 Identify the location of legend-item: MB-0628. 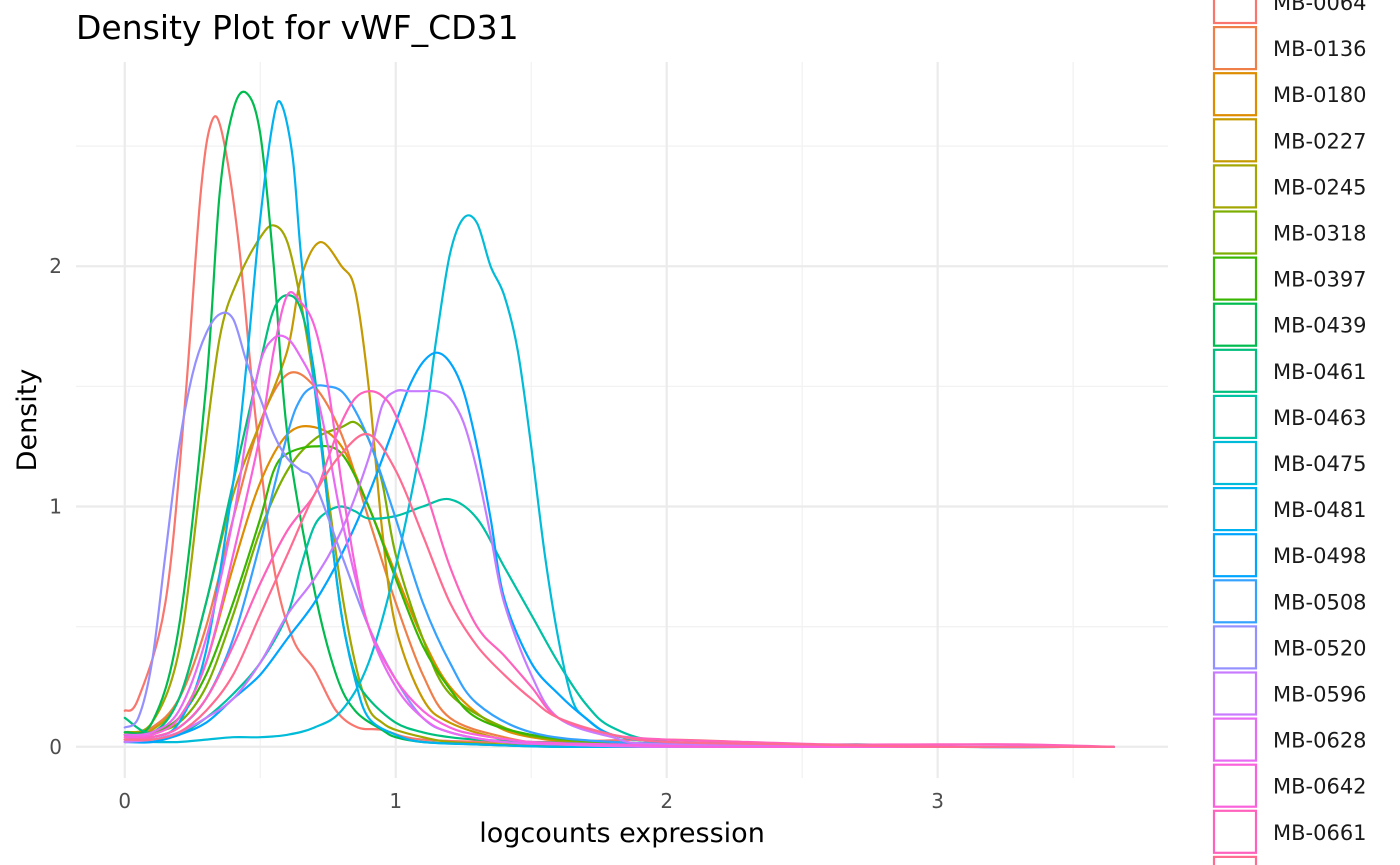
(1289, 739).